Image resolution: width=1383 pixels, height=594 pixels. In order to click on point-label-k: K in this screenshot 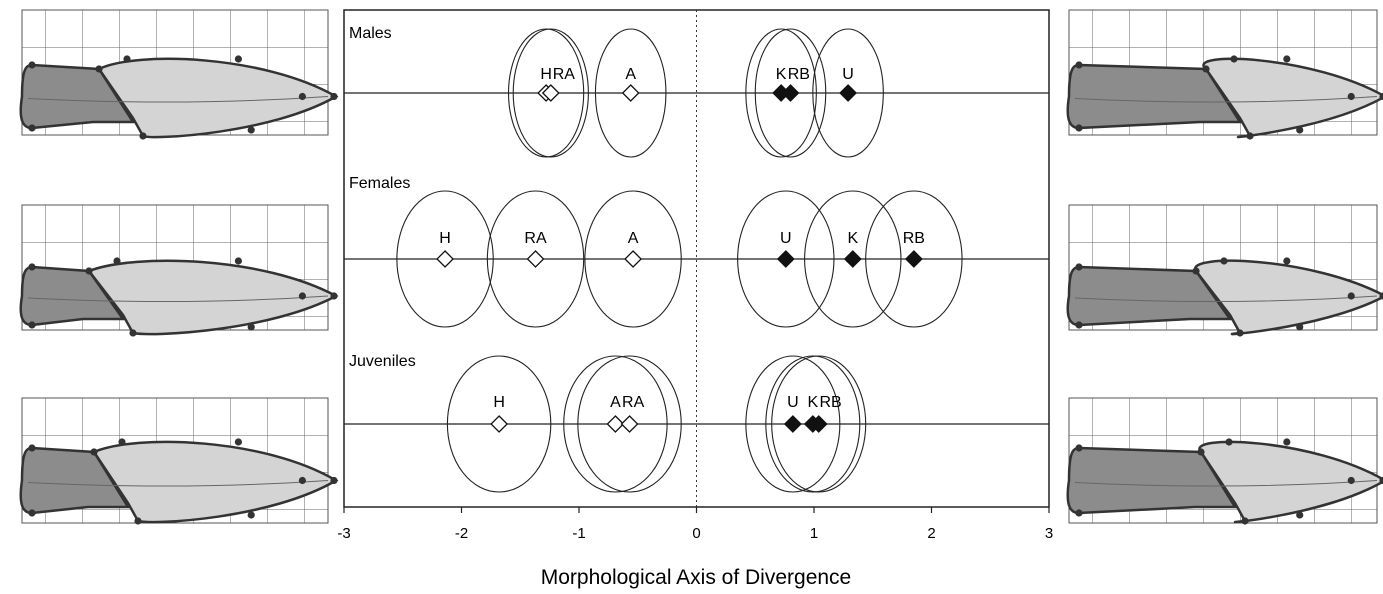, I will do `click(781, 74)`.